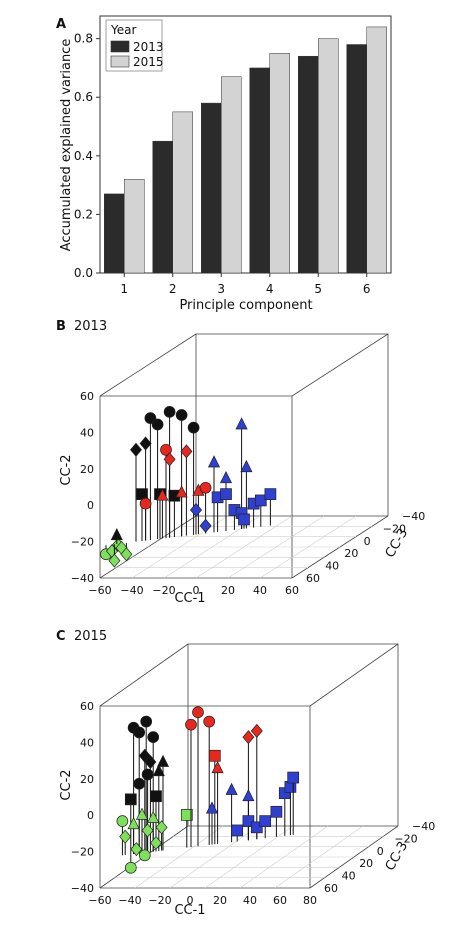  Describe the element at coordinates (120, 46) in the screenshot. I see `legend-swatch-2013` at that location.